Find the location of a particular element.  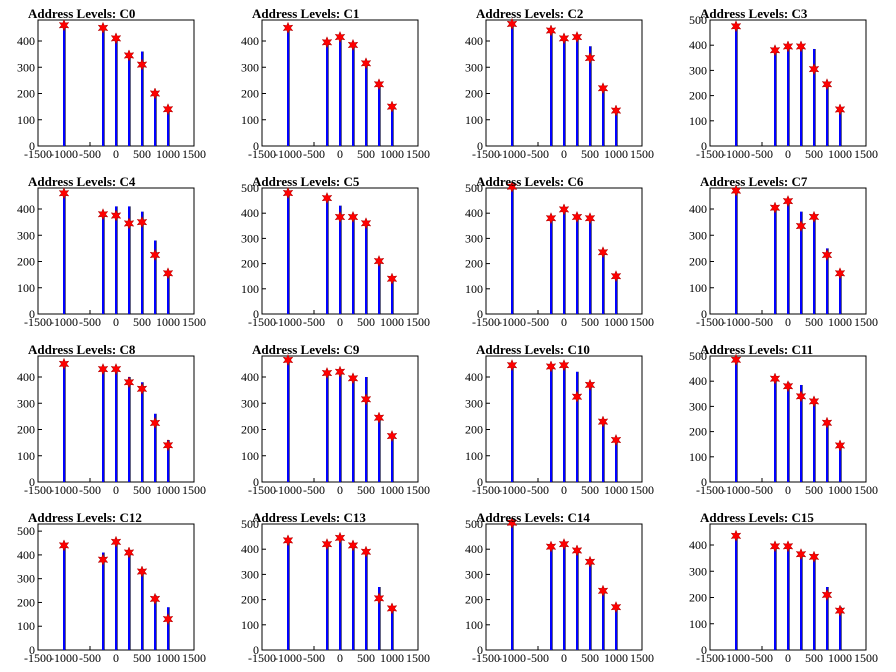

chart-title: Address Levels: C10 is located at coordinates (533, 349).